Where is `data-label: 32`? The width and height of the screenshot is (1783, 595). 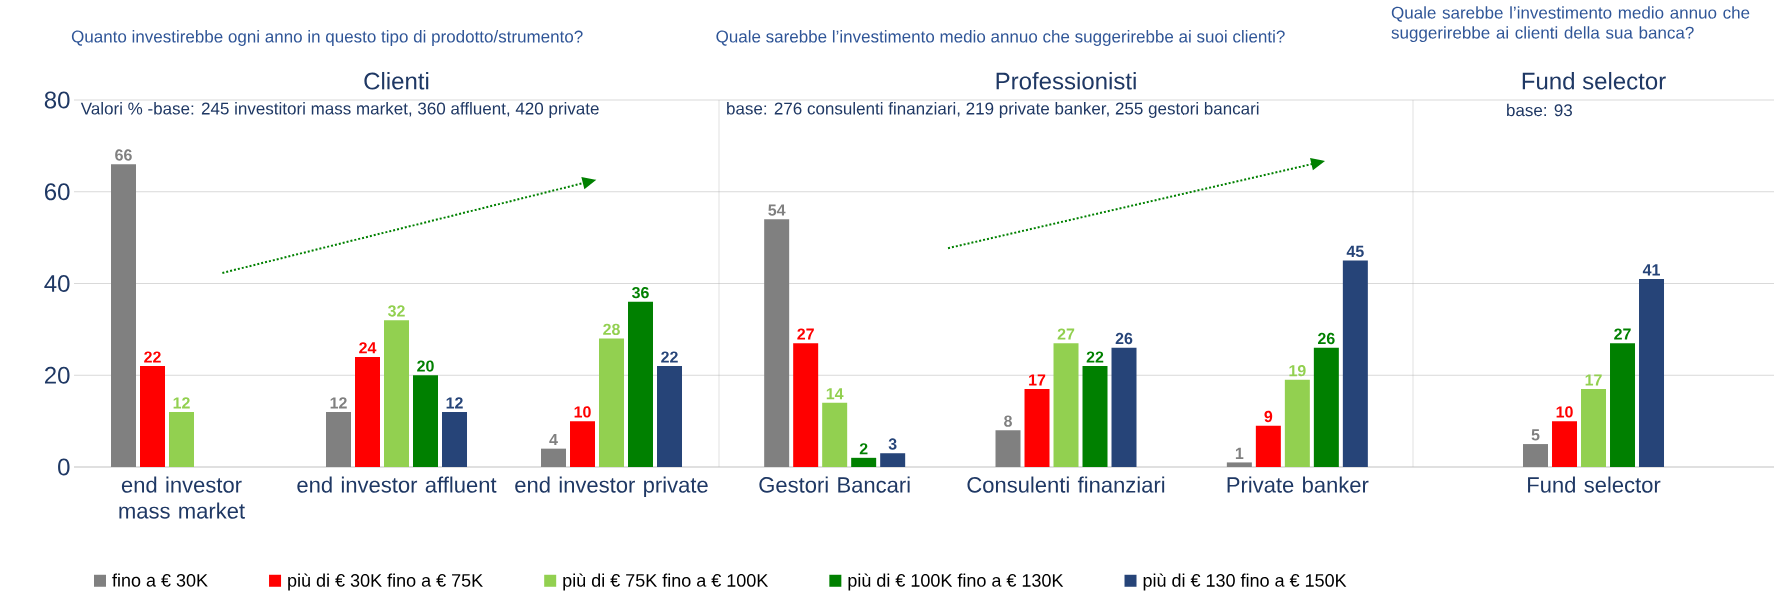
data-label: 32 is located at coordinates (396, 311).